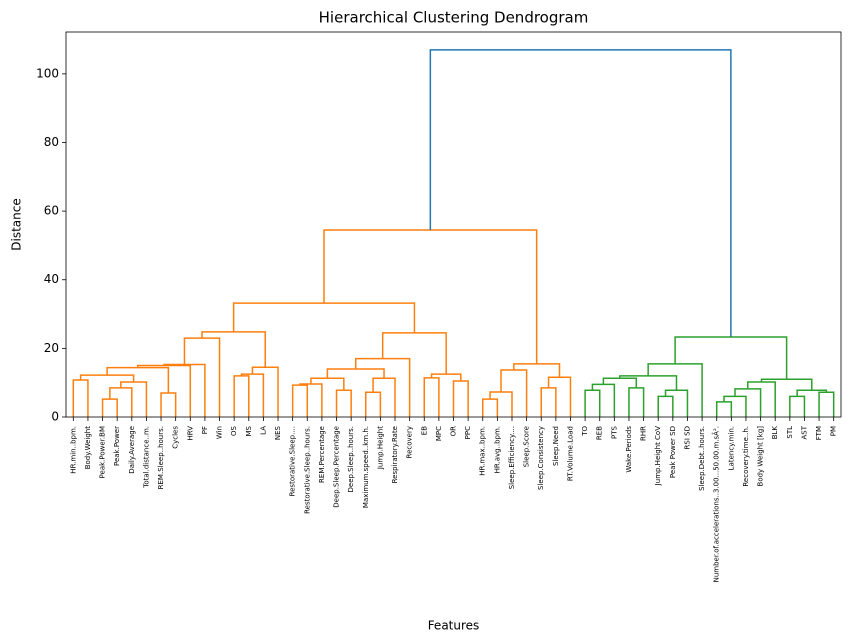 This screenshot has width=850, height=643. Describe the element at coordinates (307, 470) in the screenshot. I see `leaf-label: Restorative.Sleep..hours.` at that location.